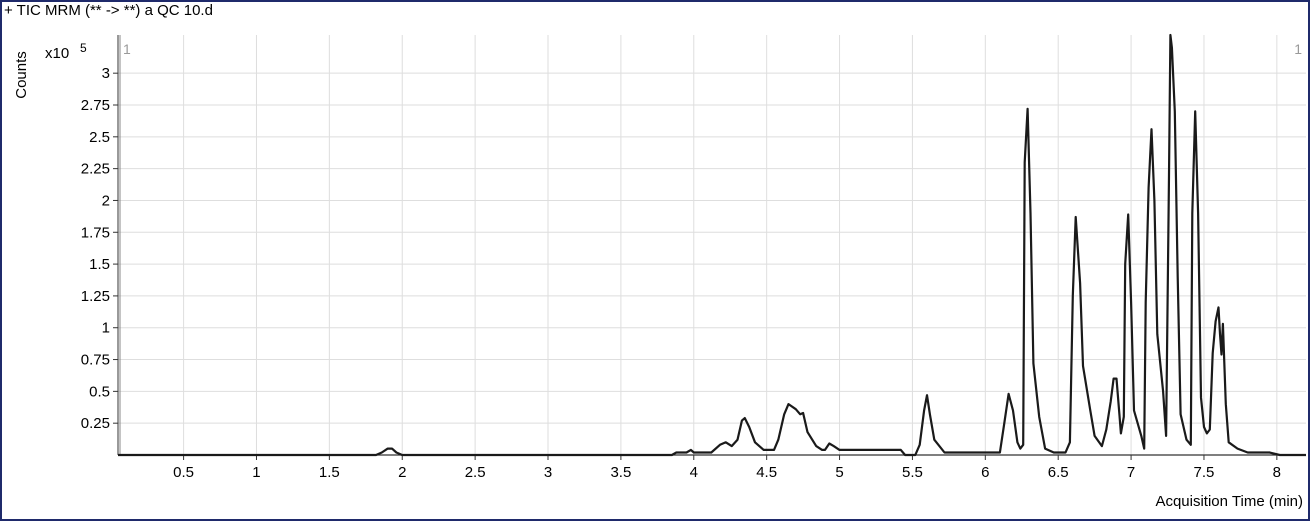 The height and width of the screenshot is (521, 1310). Describe the element at coordinates (95, 296) in the screenshot. I see `y-tick-label: 1.25` at that location.